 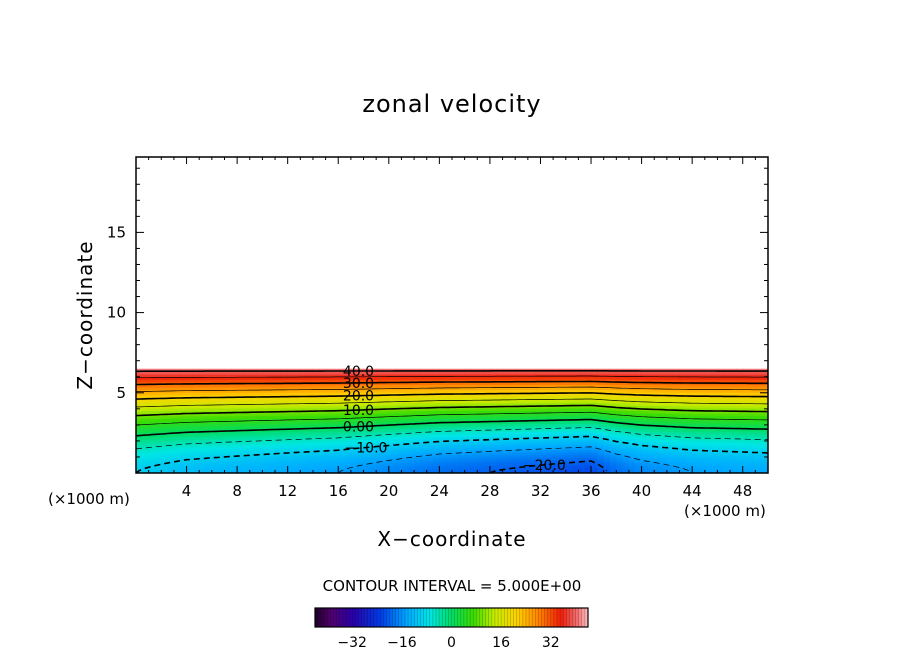 What do you see at coordinates (323, 617) in the screenshot?
I see `colorbar-cell` at bounding box center [323, 617].